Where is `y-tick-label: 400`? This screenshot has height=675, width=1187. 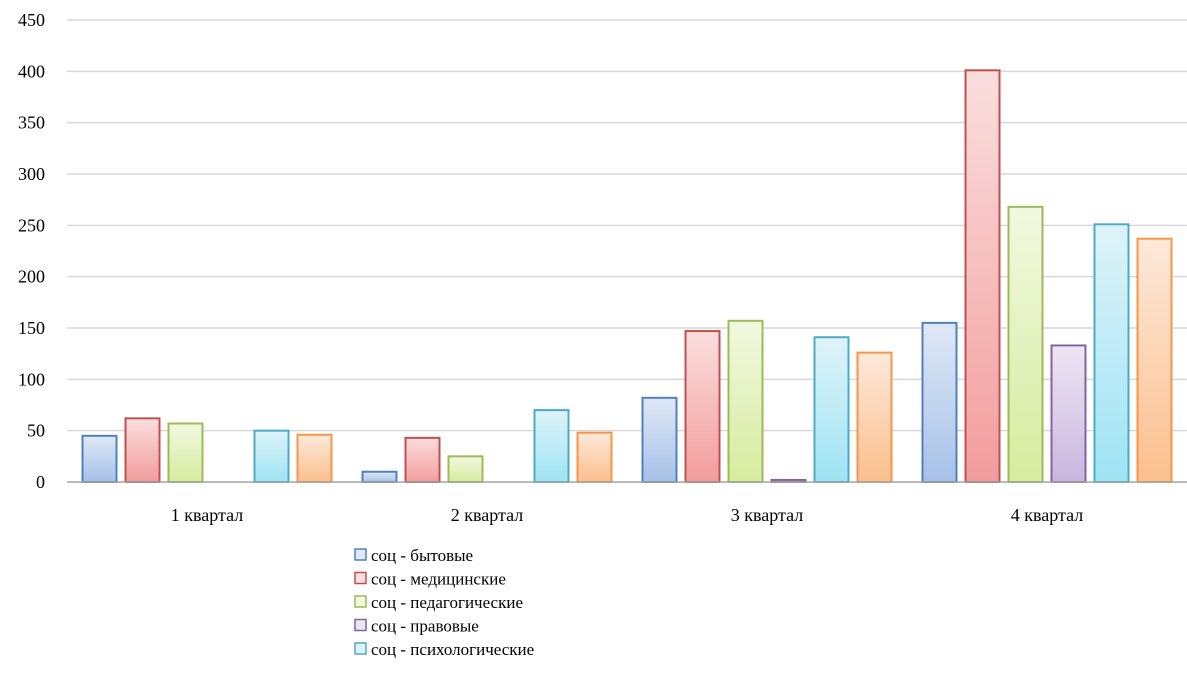 y-tick-label: 400 is located at coordinates (31, 71).